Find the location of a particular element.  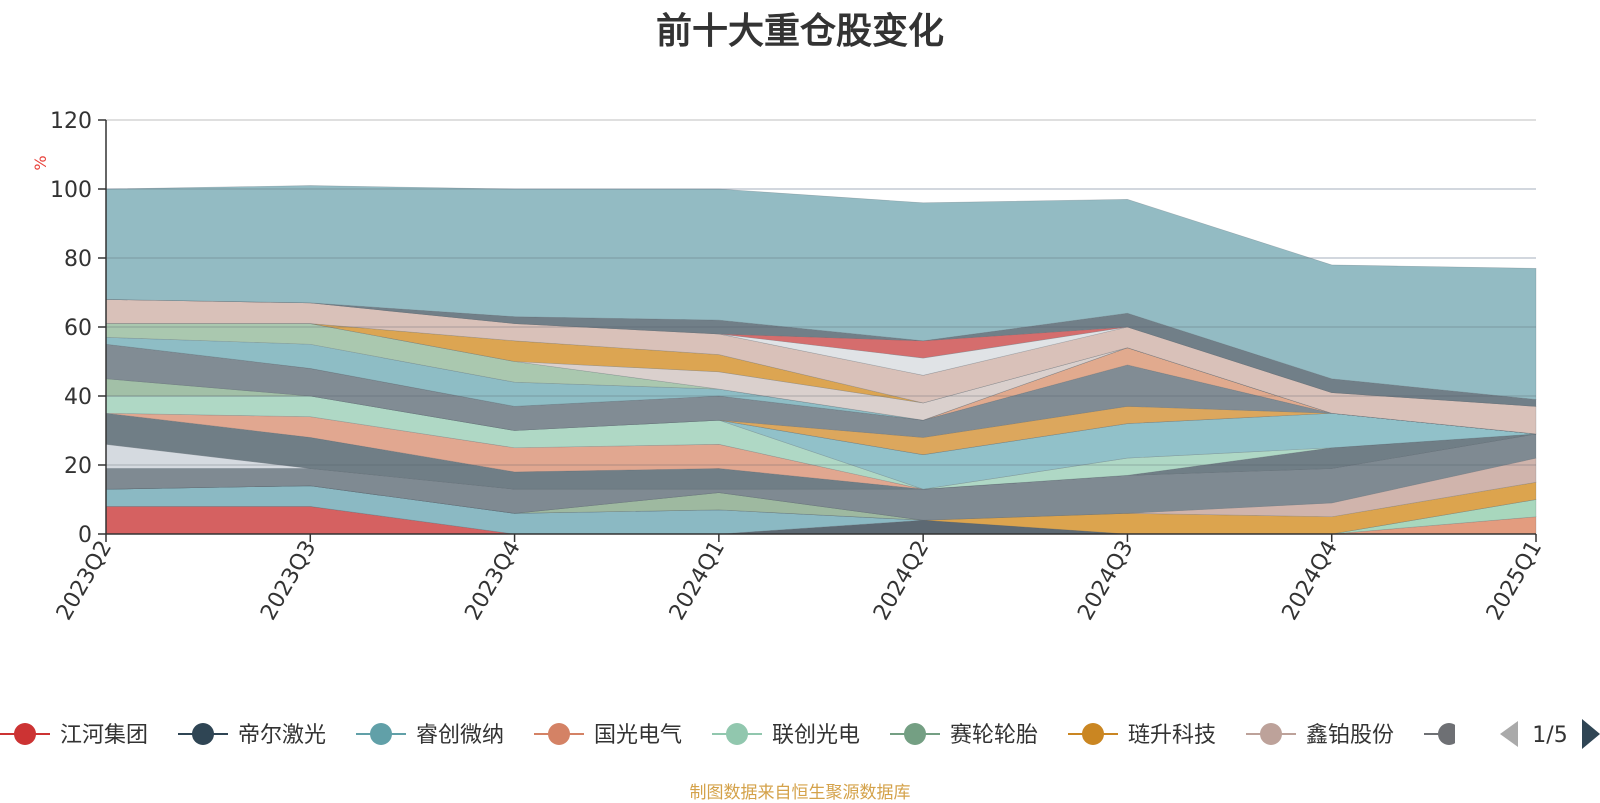

y-tick-label-20: 20 is located at coordinates (78, 466).